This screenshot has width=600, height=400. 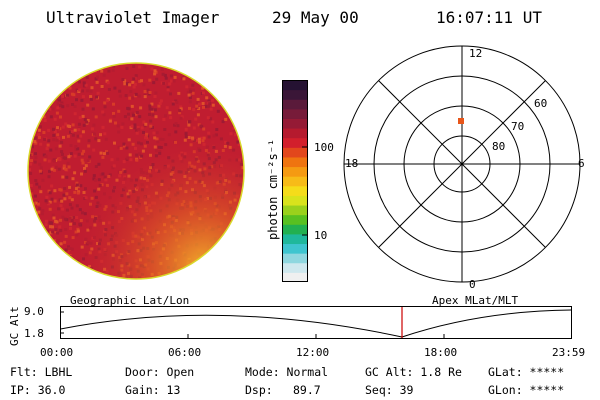 What do you see at coordinates (34, 311) in the screenshot?
I see `timeline-y-tick-9: 9.0` at bounding box center [34, 311].